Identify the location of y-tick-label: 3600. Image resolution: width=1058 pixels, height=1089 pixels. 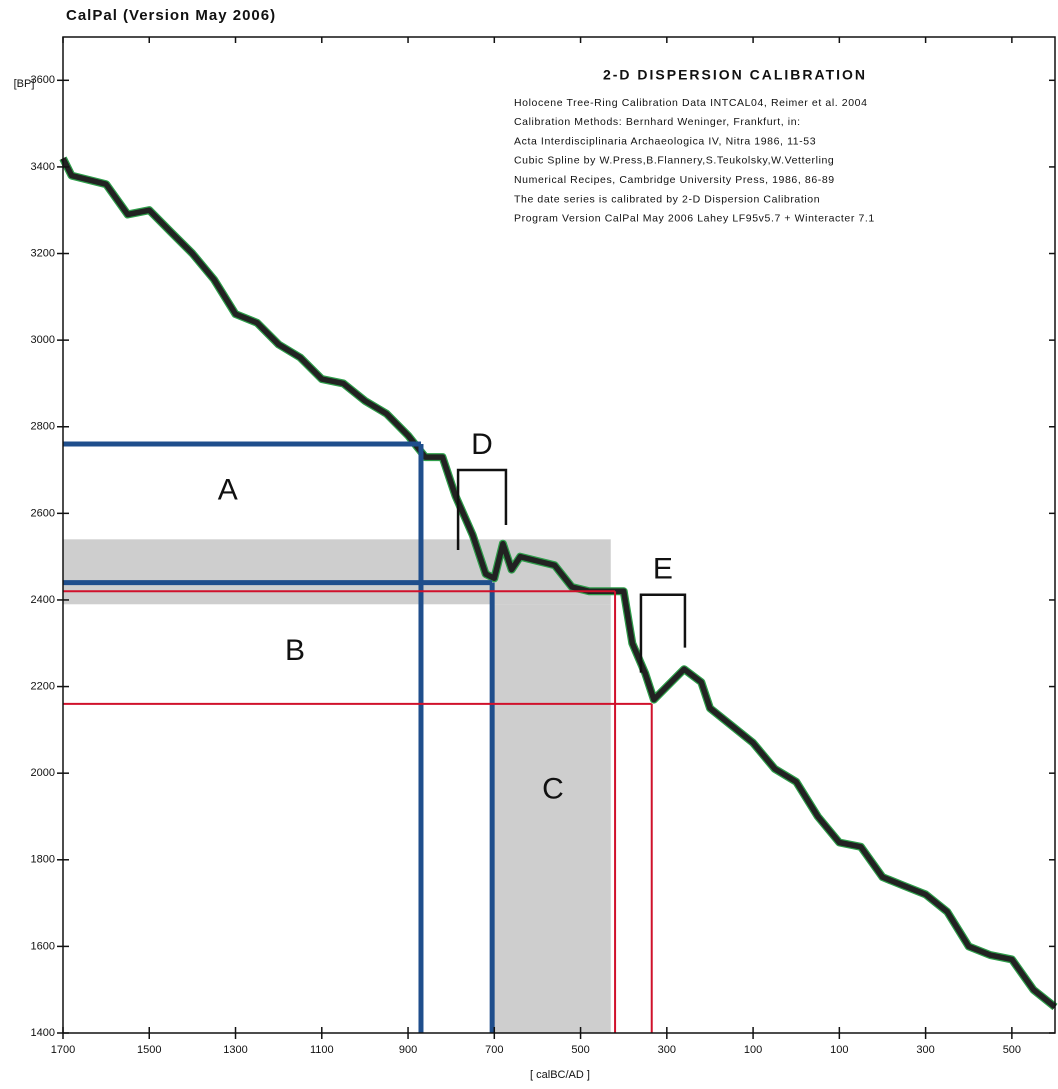
(43, 80).